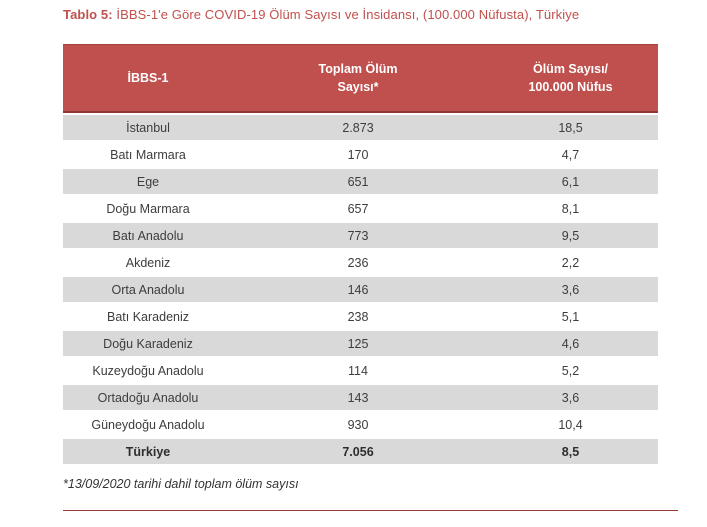 The image size is (707, 527). I want to click on region-cell: Türkiye, so click(148, 451).